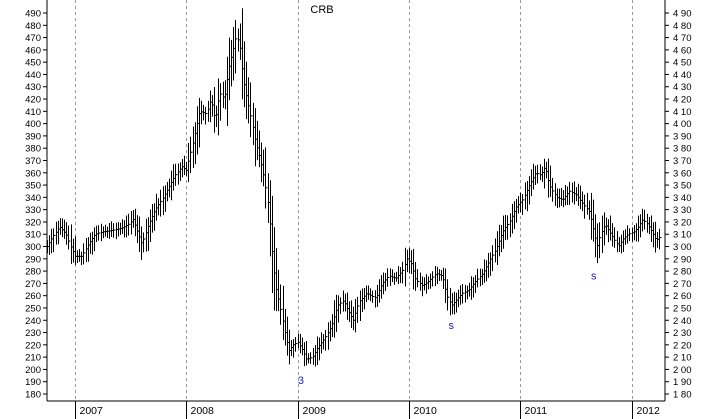 Image resolution: width=702 pixels, height=419 pixels. I want to click on x-axis: 2007 2008 2009 2010 2011 2012, so click(368, 410).